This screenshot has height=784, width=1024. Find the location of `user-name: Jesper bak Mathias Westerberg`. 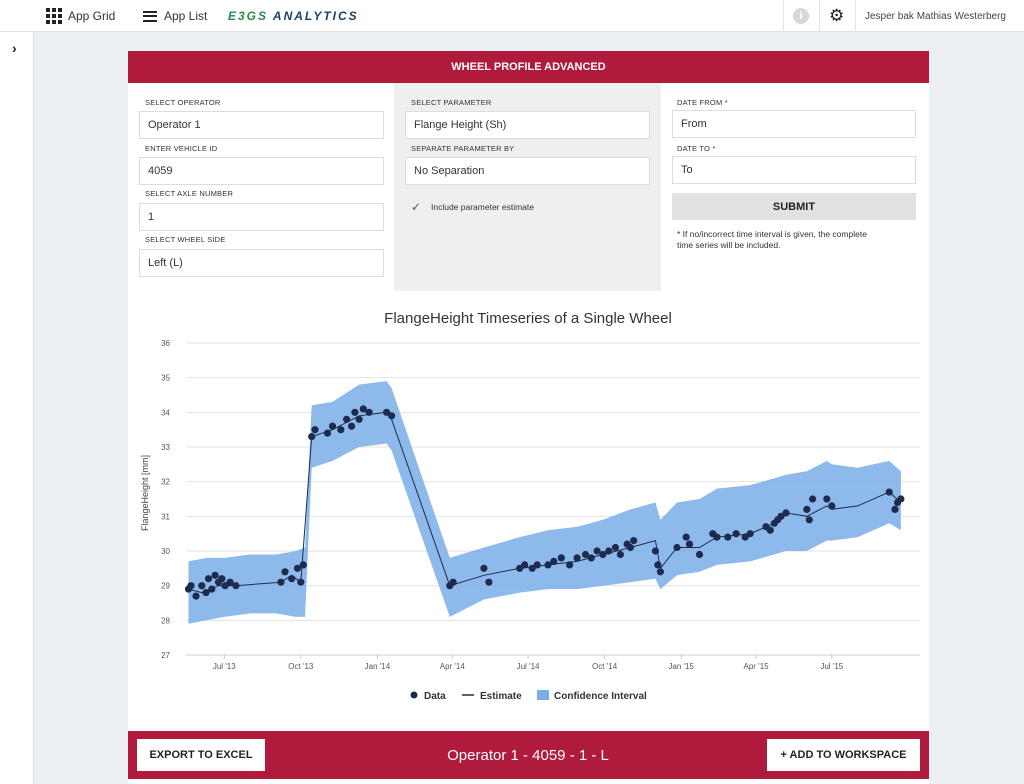

user-name: Jesper bak Mathias Westerberg is located at coordinates (935, 16).